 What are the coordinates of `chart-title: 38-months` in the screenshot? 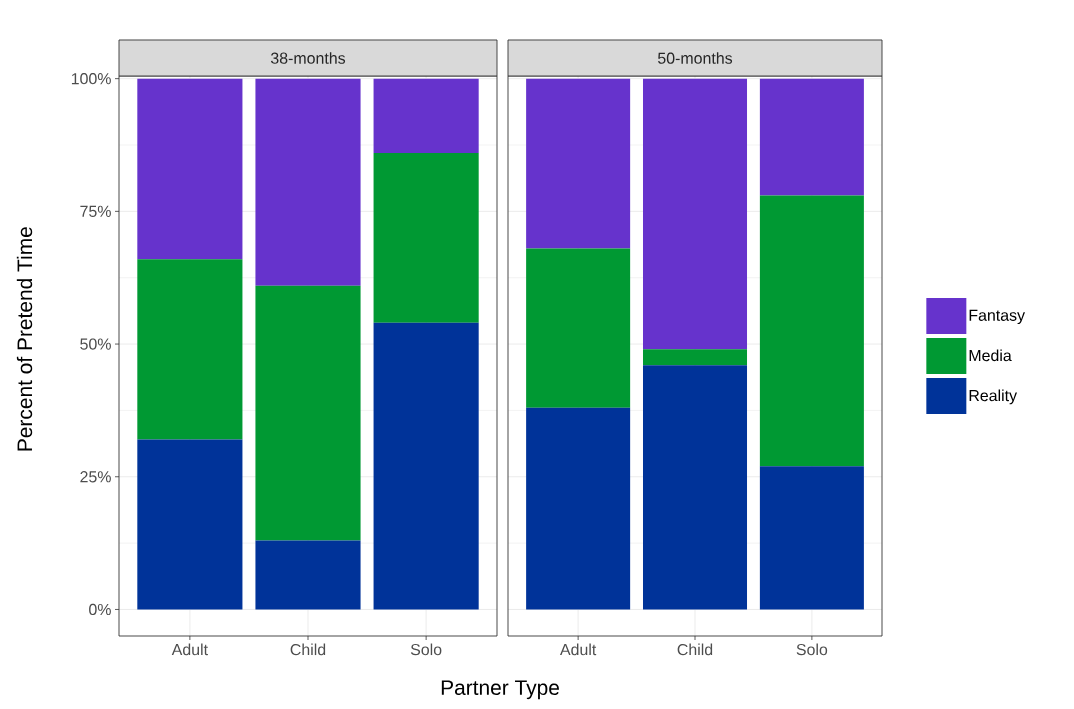 It's located at (308, 58).